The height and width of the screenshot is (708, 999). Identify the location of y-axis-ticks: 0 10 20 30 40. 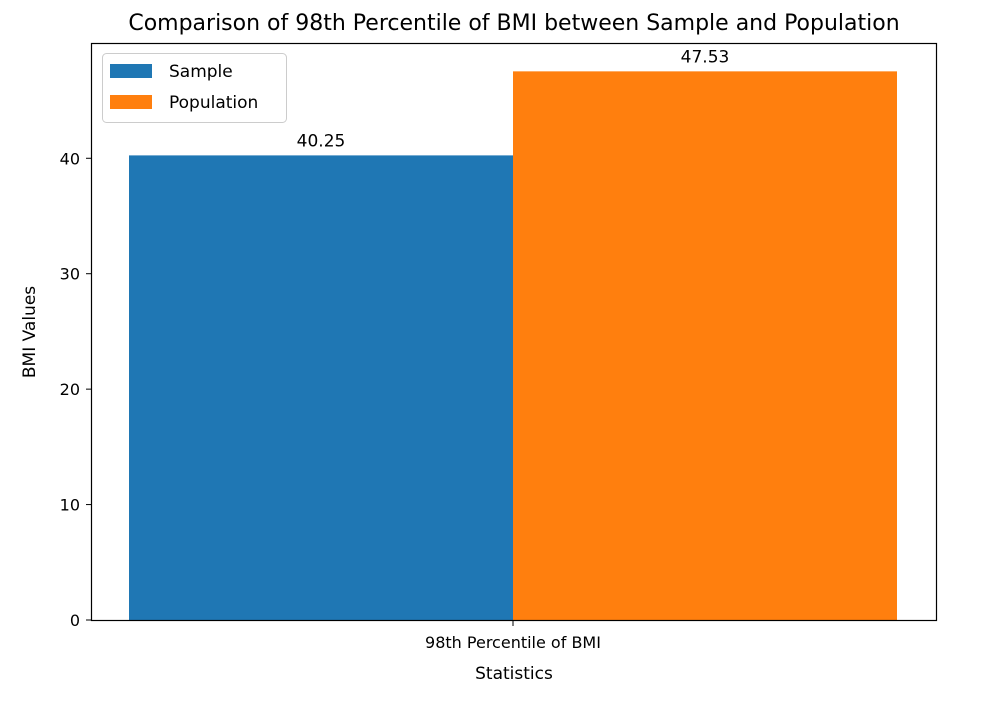
(76, 389).